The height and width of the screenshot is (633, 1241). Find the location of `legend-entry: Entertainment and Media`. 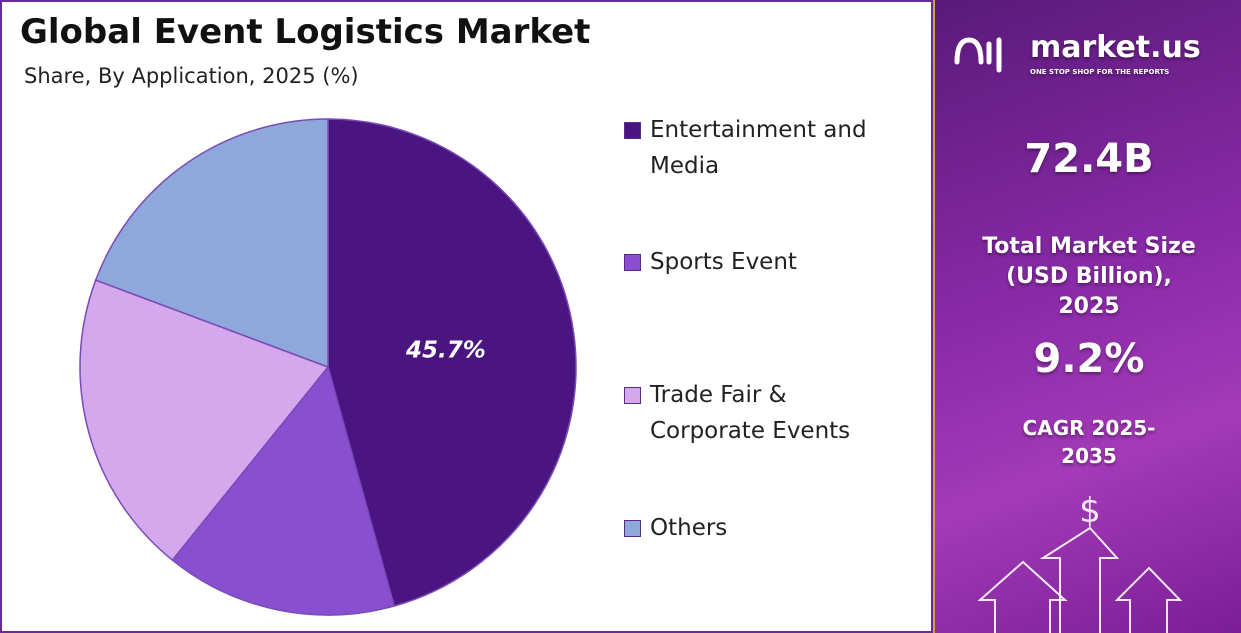

legend-entry: Entertainment and Media is located at coordinates (757, 148).